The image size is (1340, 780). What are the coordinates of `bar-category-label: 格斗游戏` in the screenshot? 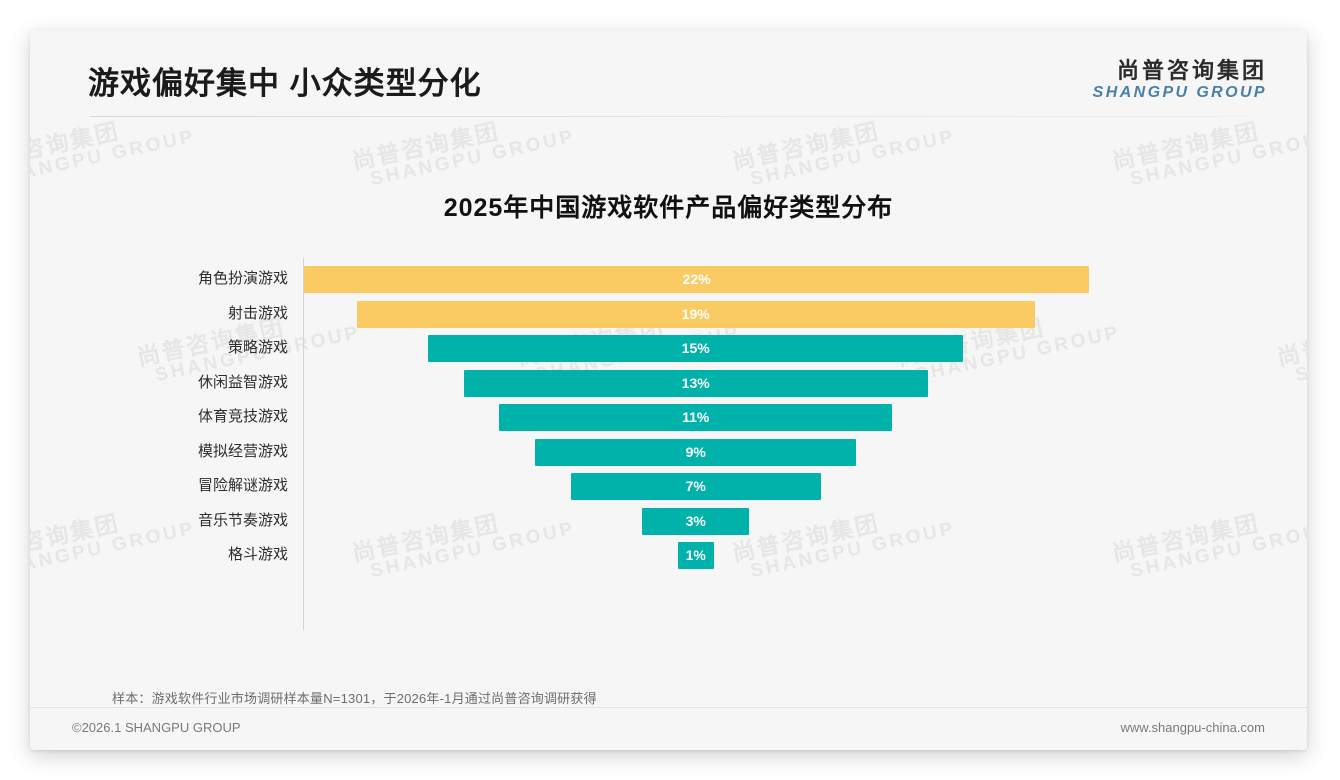 It's located at (257, 554).